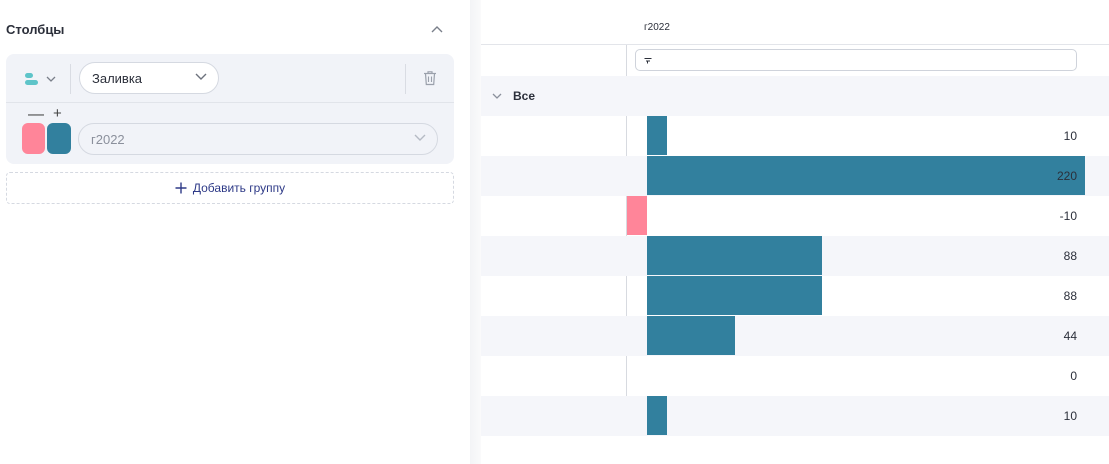  Describe the element at coordinates (239, 188) in the screenshot. I see `add-group-label: Добавить группу` at that location.